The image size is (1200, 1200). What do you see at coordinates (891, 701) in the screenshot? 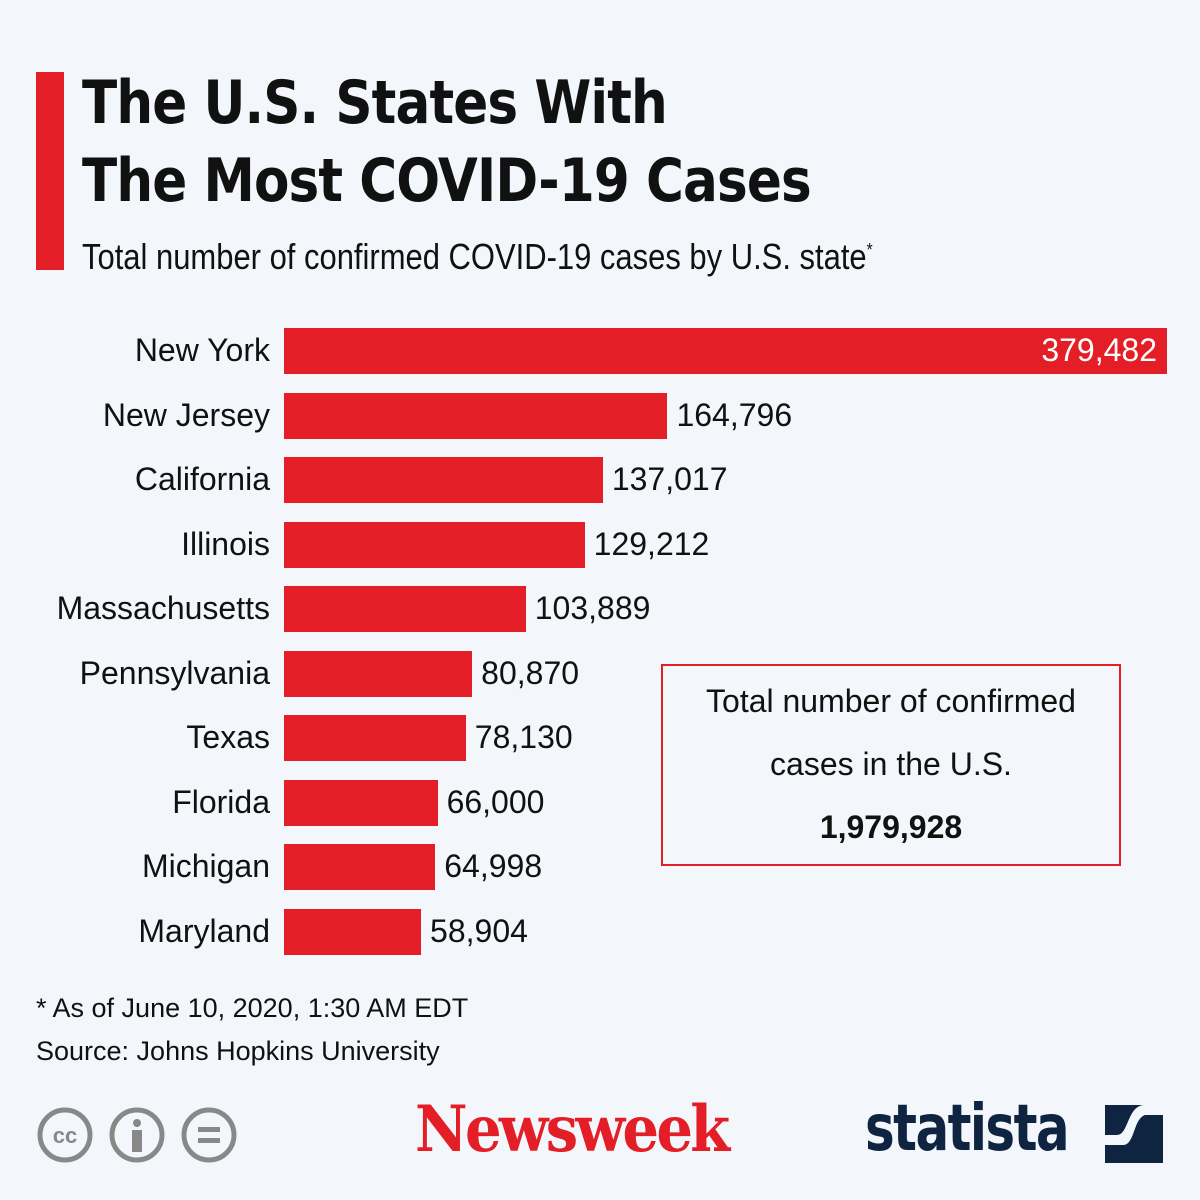
I see `total-label-line-1: Total number of confirmed` at bounding box center [891, 701].